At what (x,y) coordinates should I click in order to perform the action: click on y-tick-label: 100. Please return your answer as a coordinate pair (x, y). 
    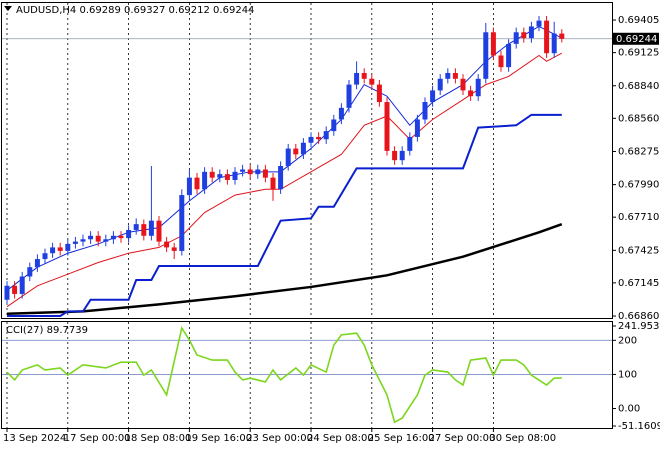
    Looking at the image, I should click on (627, 374).